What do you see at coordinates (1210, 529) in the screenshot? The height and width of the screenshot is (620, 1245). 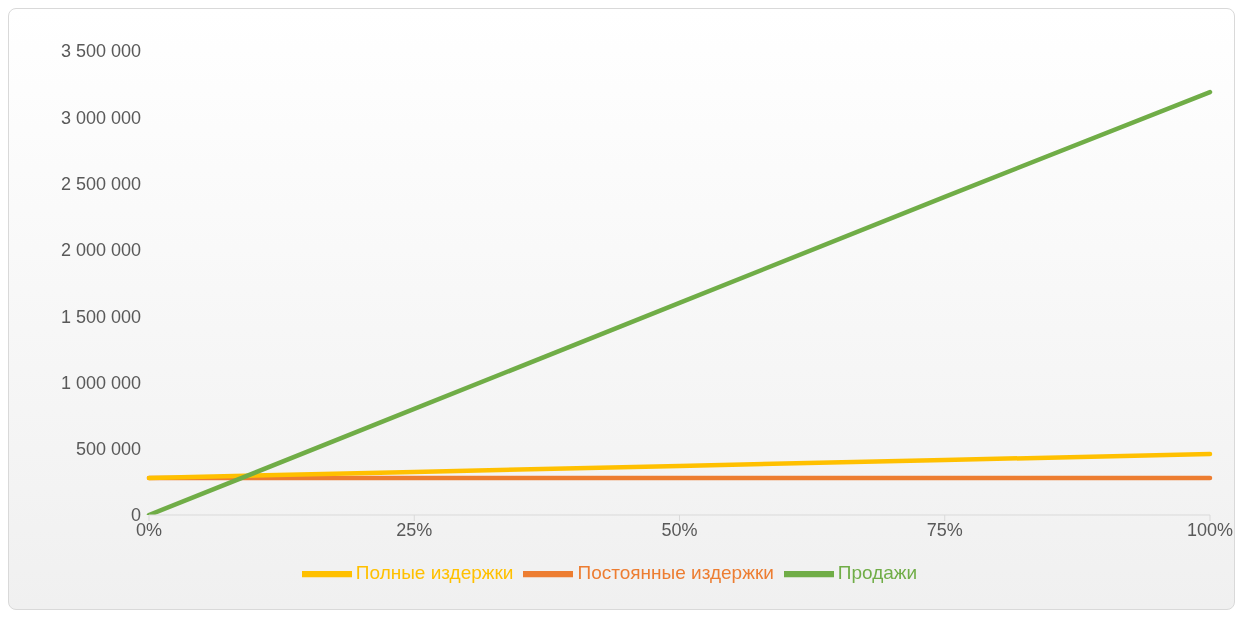 I see `x-tick-label: 100%` at bounding box center [1210, 529].